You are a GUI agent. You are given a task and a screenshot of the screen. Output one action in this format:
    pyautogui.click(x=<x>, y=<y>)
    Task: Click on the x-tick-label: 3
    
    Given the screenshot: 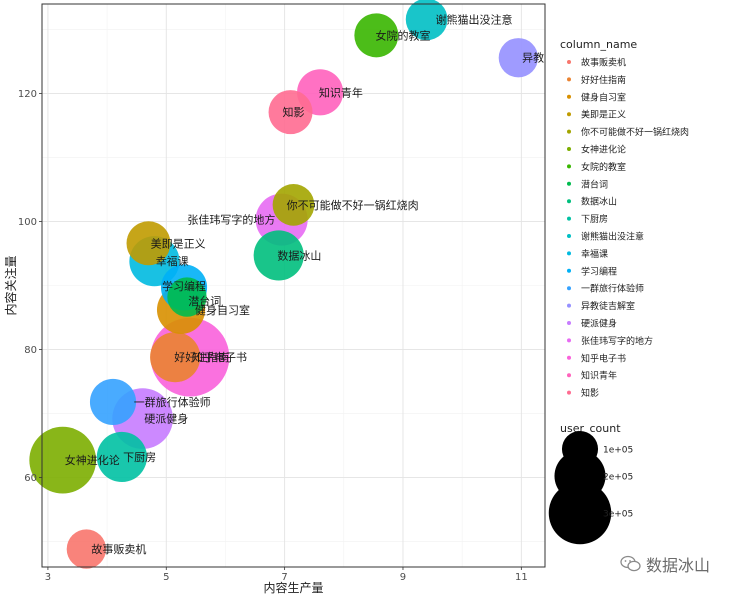 What is the action you would take?
    pyautogui.click(x=48, y=577)
    